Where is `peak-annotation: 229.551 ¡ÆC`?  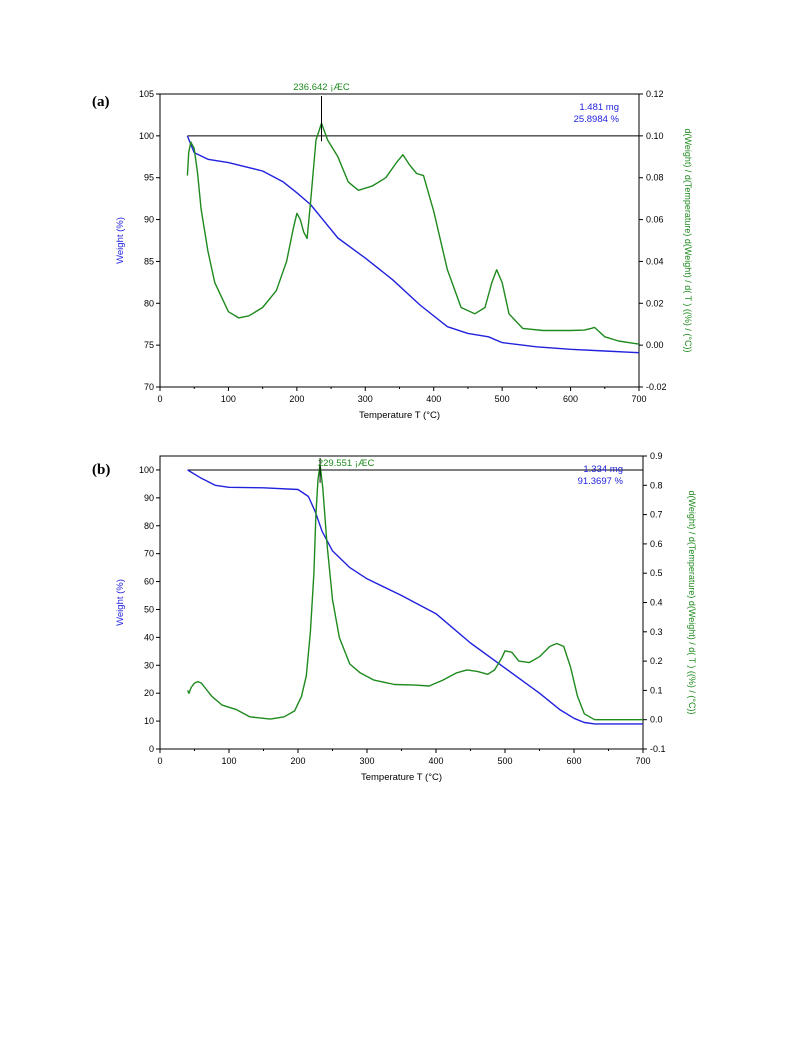 peak-annotation: 229.551 ¡ÆC is located at coordinates (346, 463).